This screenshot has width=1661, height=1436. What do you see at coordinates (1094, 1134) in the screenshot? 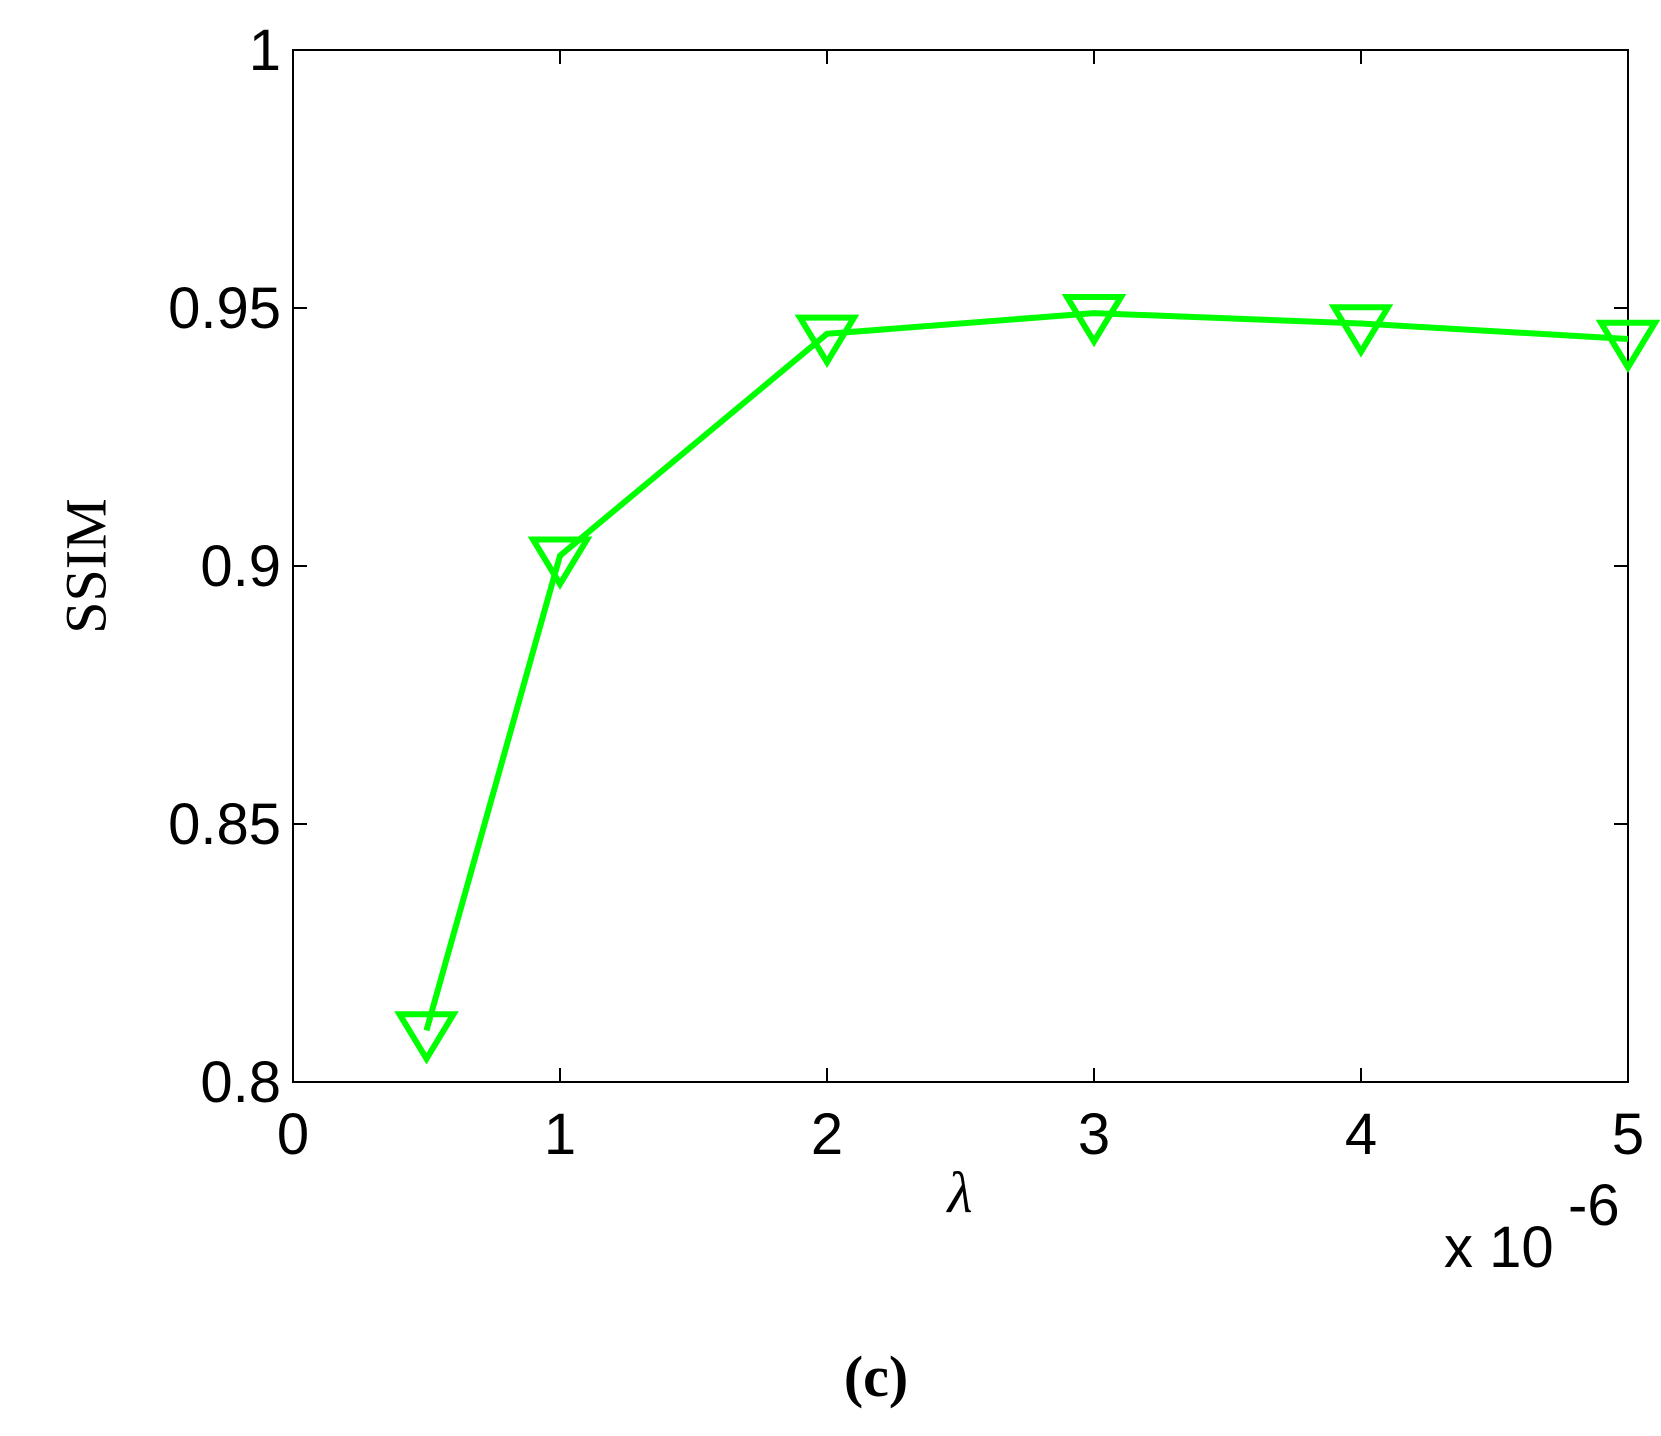
I see `x-tick-label: 3` at bounding box center [1094, 1134].